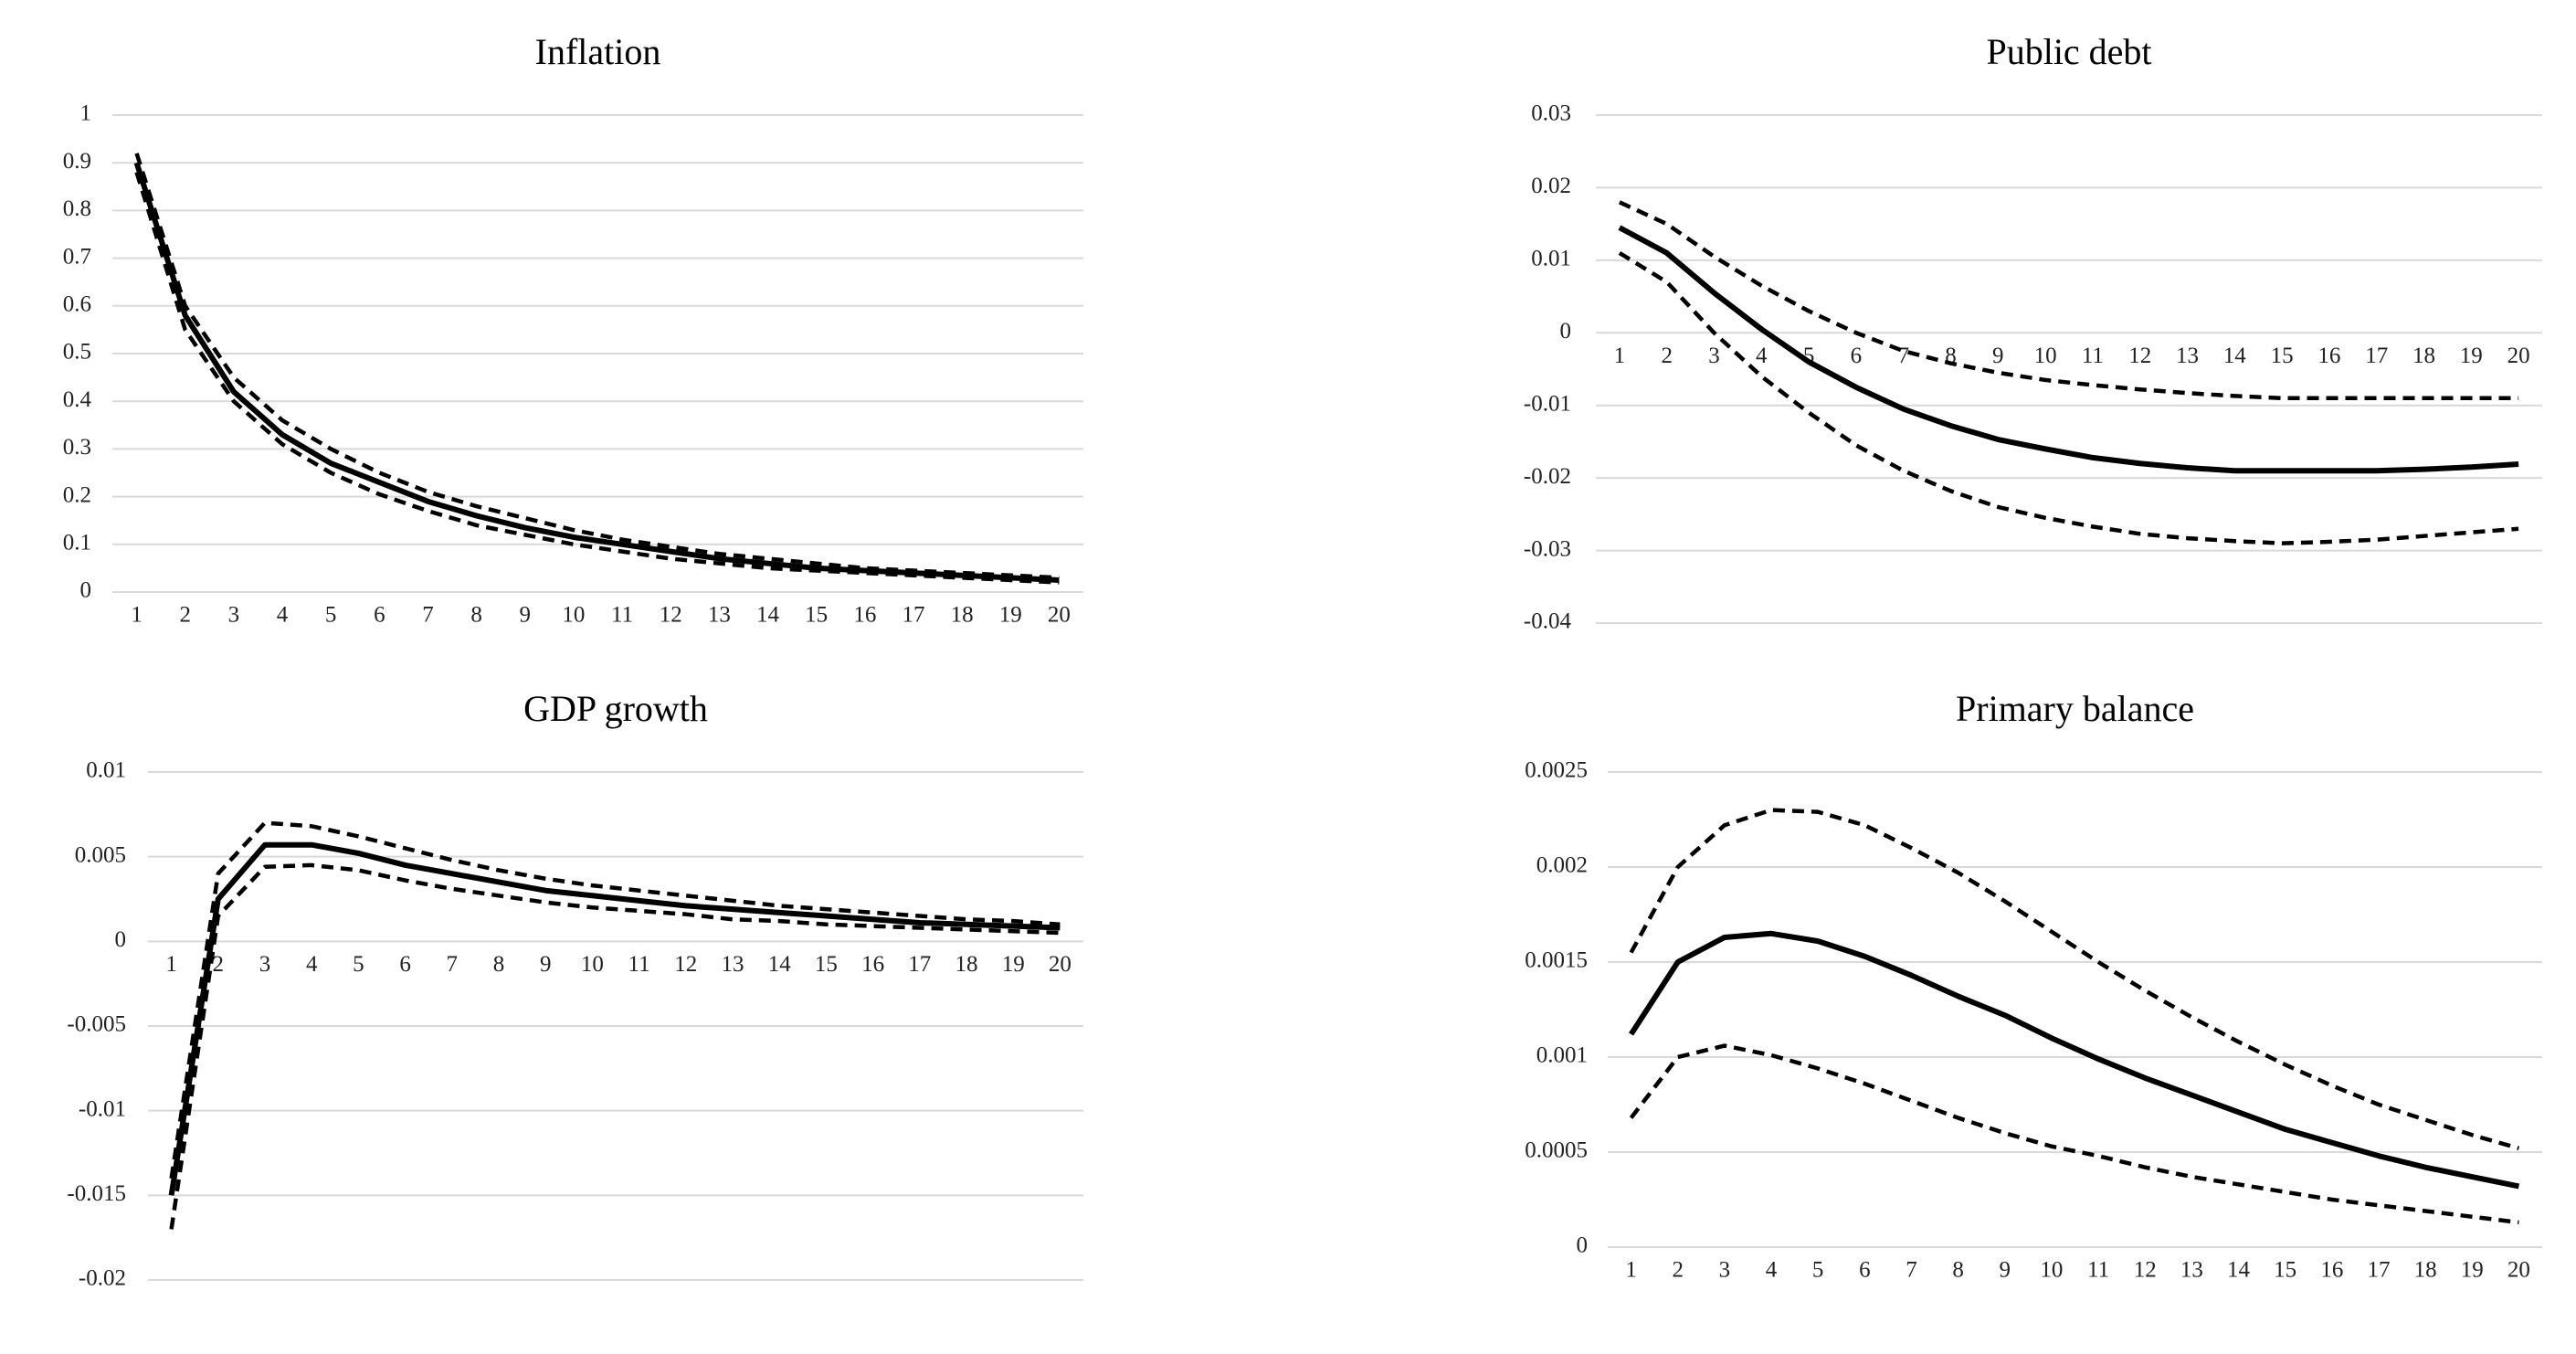 This screenshot has width=2576, height=1354. What do you see at coordinates (1551, 113) in the screenshot?
I see `y-tick-label: 0.03` at bounding box center [1551, 113].